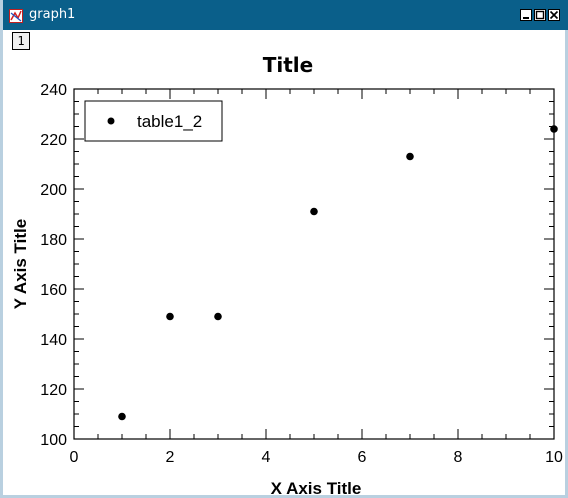 The image size is (568, 498). Describe the element at coordinates (53, 390) in the screenshot. I see `y-tick-label: 120` at that location.